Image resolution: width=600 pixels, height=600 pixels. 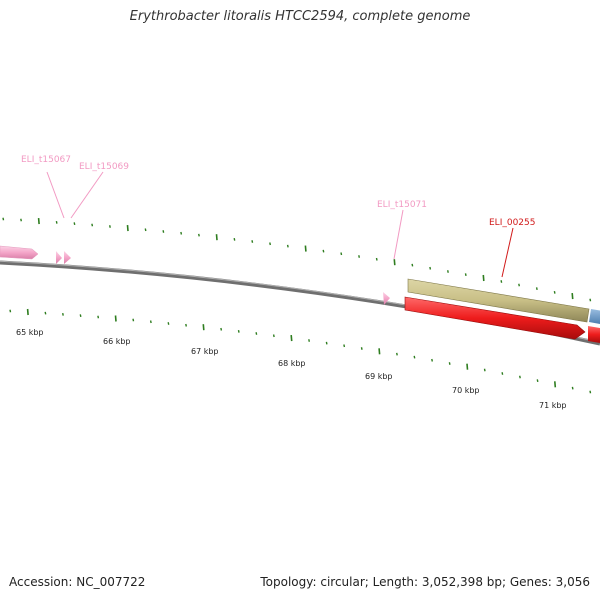 What do you see at coordinates (67, 257) in the screenshot?
I see `trna-feature-ELI_t15069` at bounding box center [67, 257].